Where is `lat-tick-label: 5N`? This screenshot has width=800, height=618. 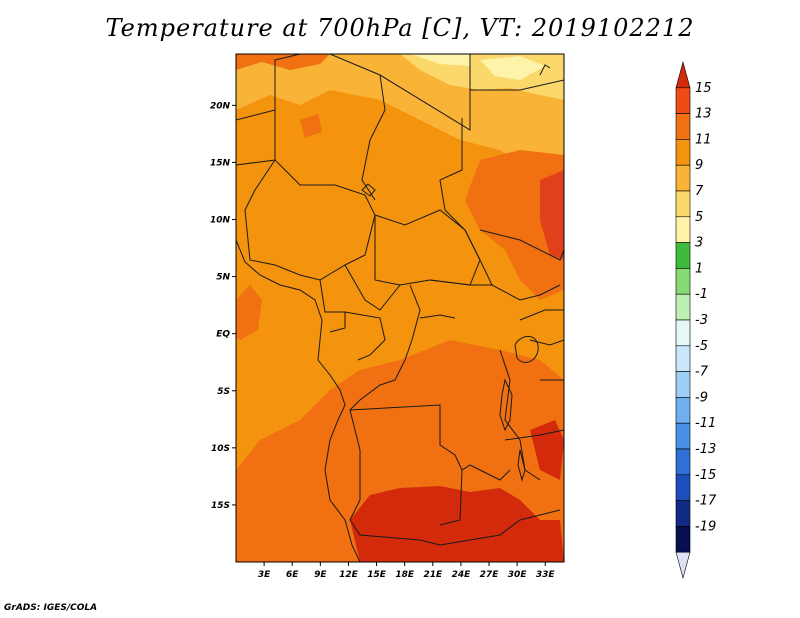 lat-tick-label: 5N is located at coordinates (223, 278).